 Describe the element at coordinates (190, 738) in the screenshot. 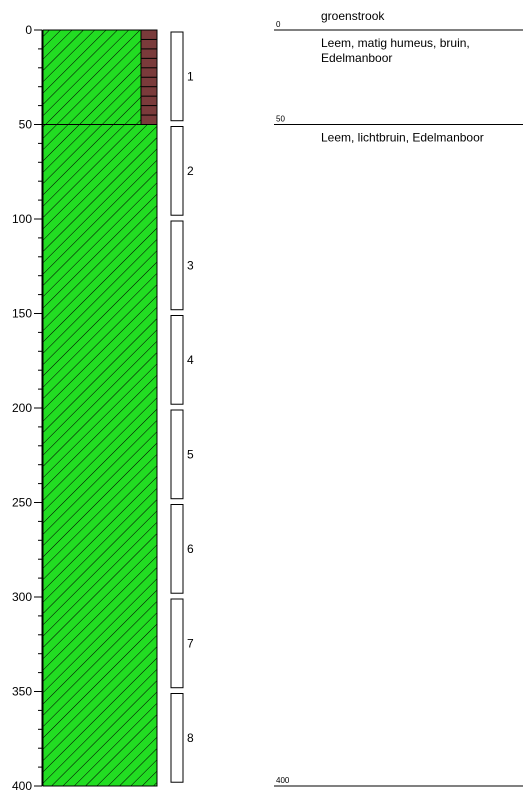

I see `sample-label: 8` at that location.